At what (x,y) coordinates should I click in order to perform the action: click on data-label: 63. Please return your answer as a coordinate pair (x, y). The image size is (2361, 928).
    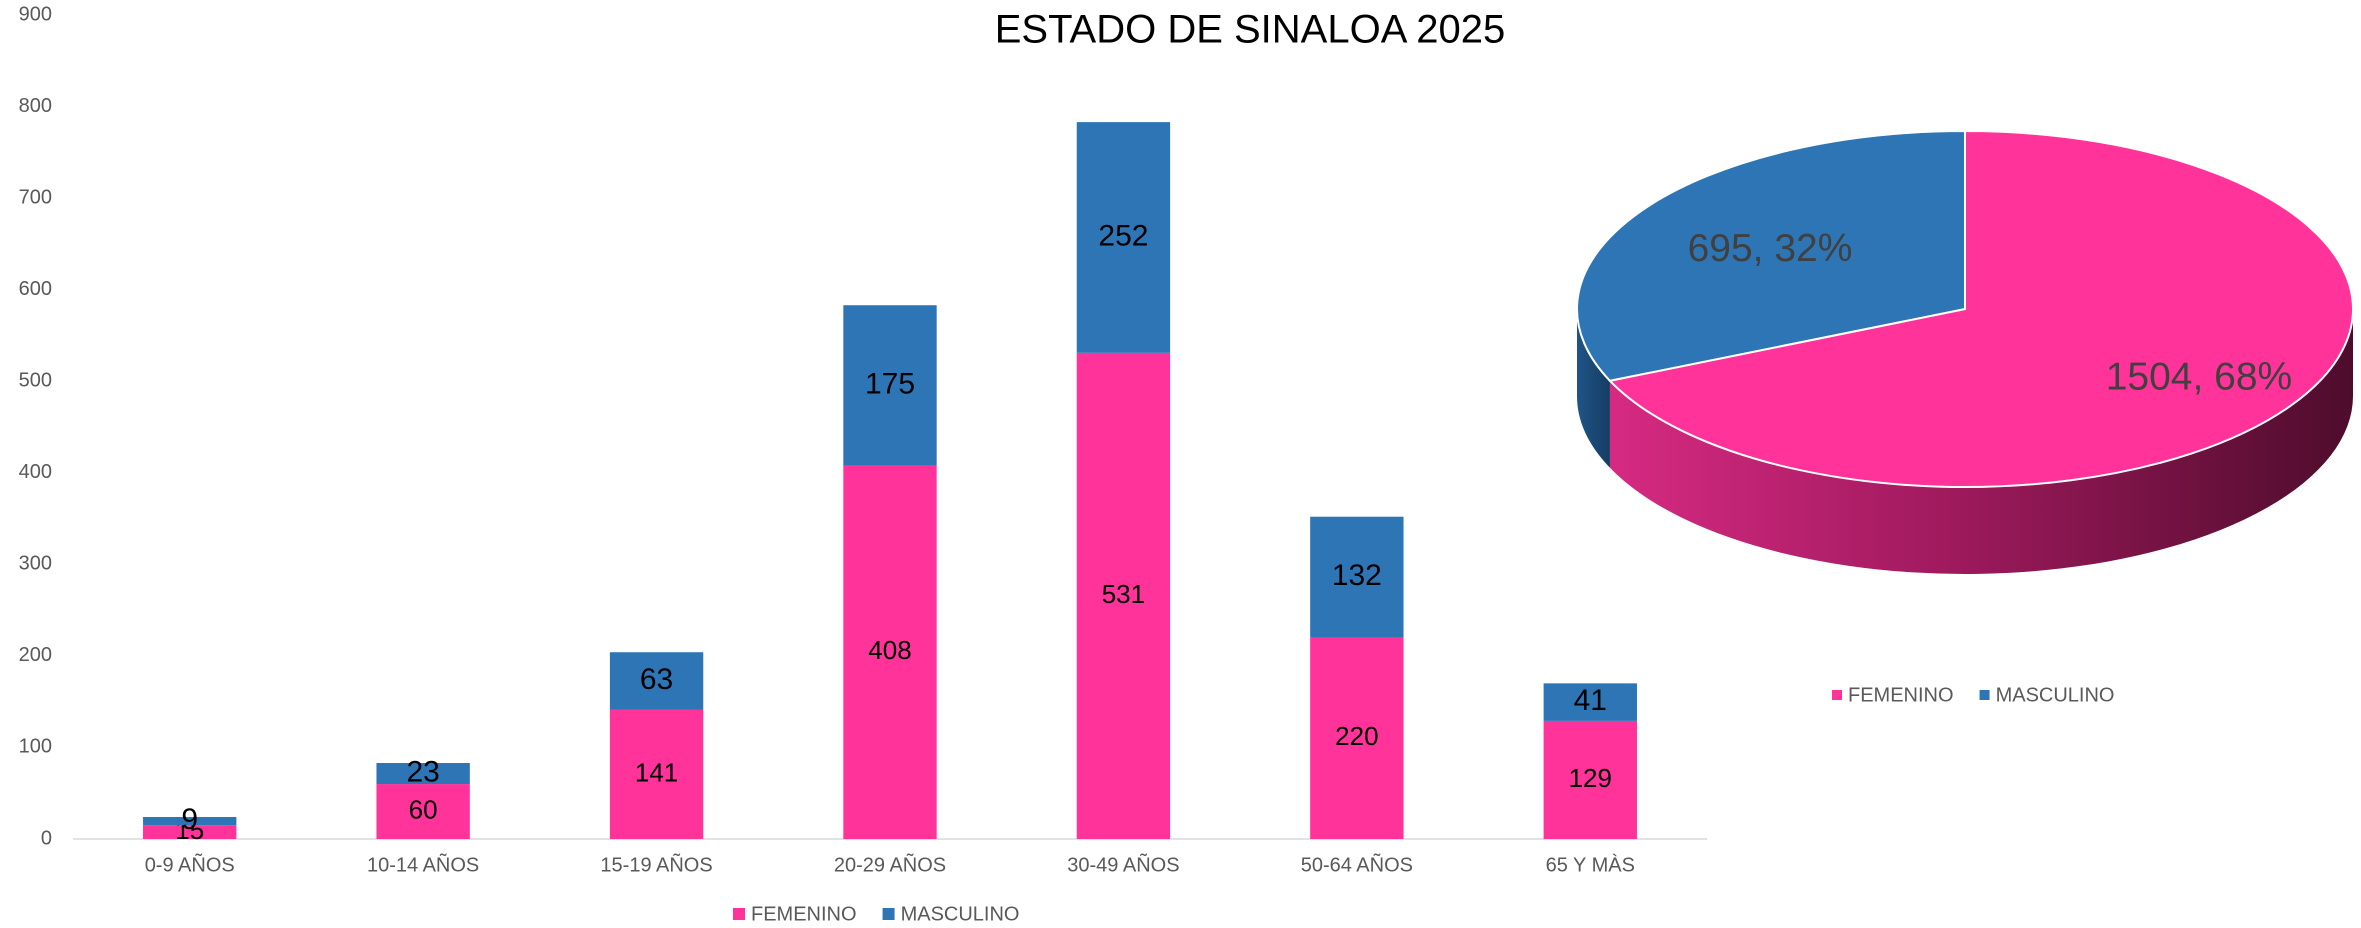
    Looking at the image, I should click on (656, 679).